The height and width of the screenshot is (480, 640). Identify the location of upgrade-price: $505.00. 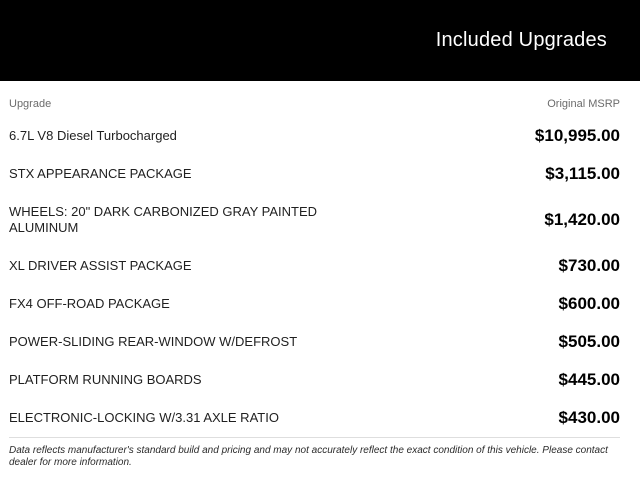
(589, 341).